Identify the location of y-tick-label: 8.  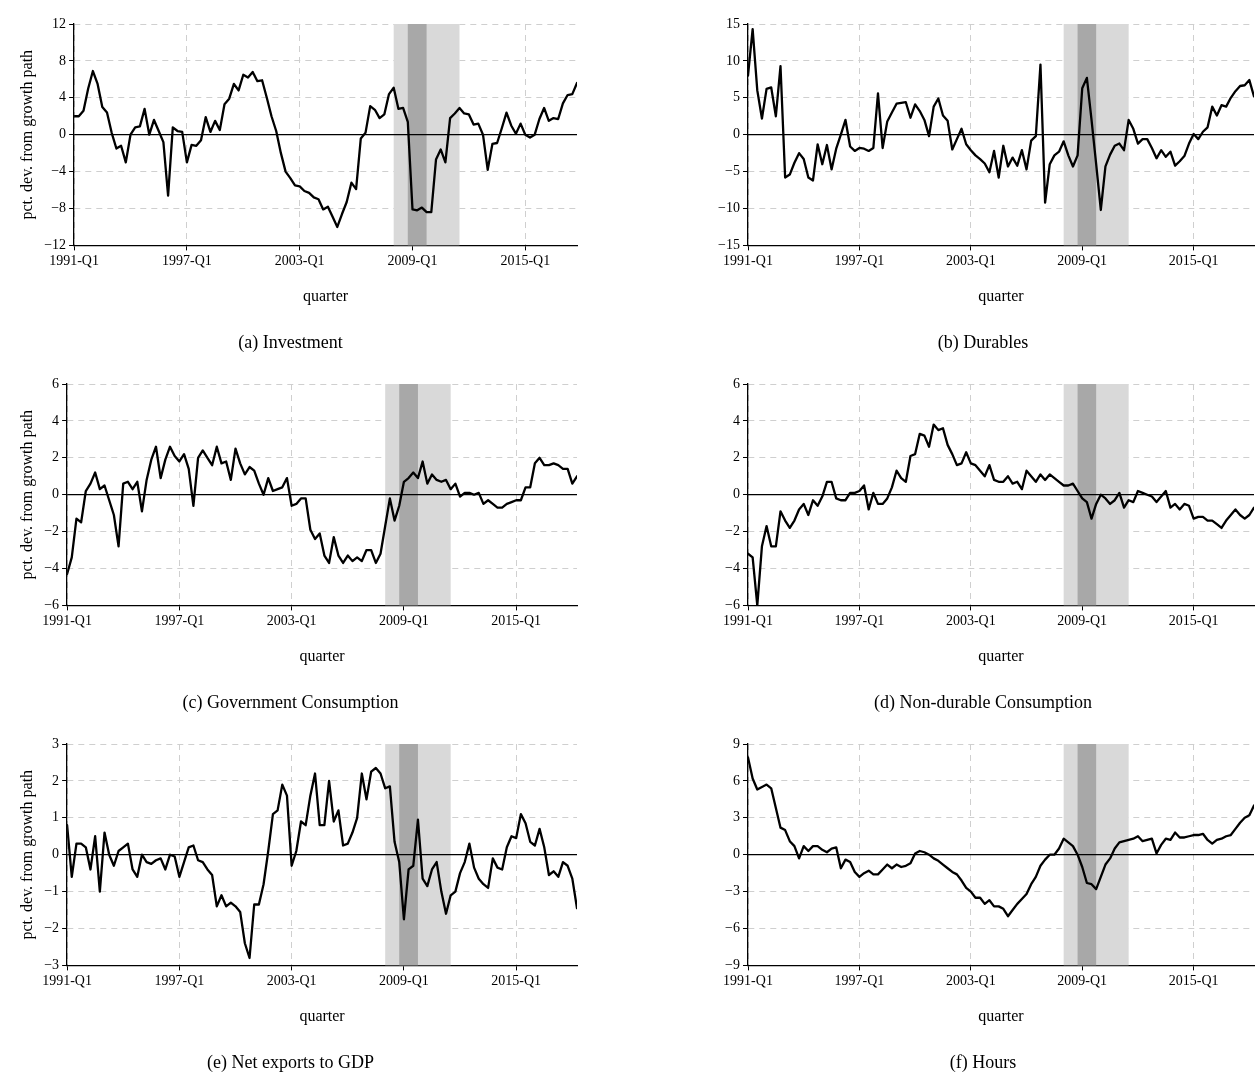
(63, 60).